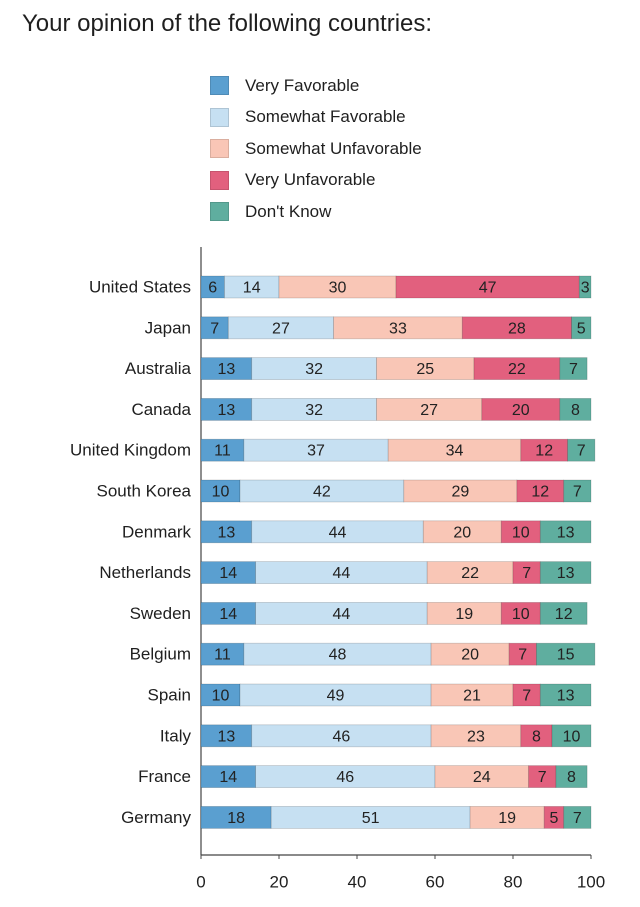 The width and height of the screenshot is (640, 907). Describe the element at coordinates (356, 817) in the screenshot. I see `bar-row-germany: Germany 18 51 19 5 7` at that location.